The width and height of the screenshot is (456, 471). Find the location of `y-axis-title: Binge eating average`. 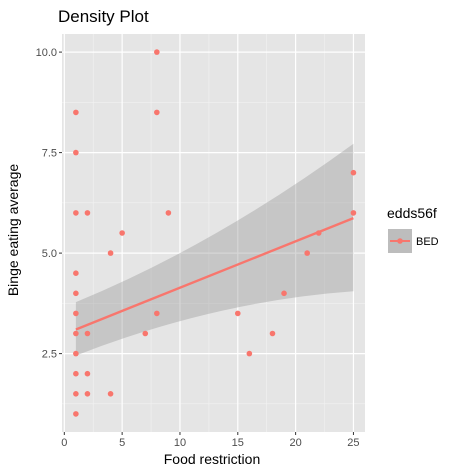

y-axis-title: Binge eating average is located at coordinates (13, 230).